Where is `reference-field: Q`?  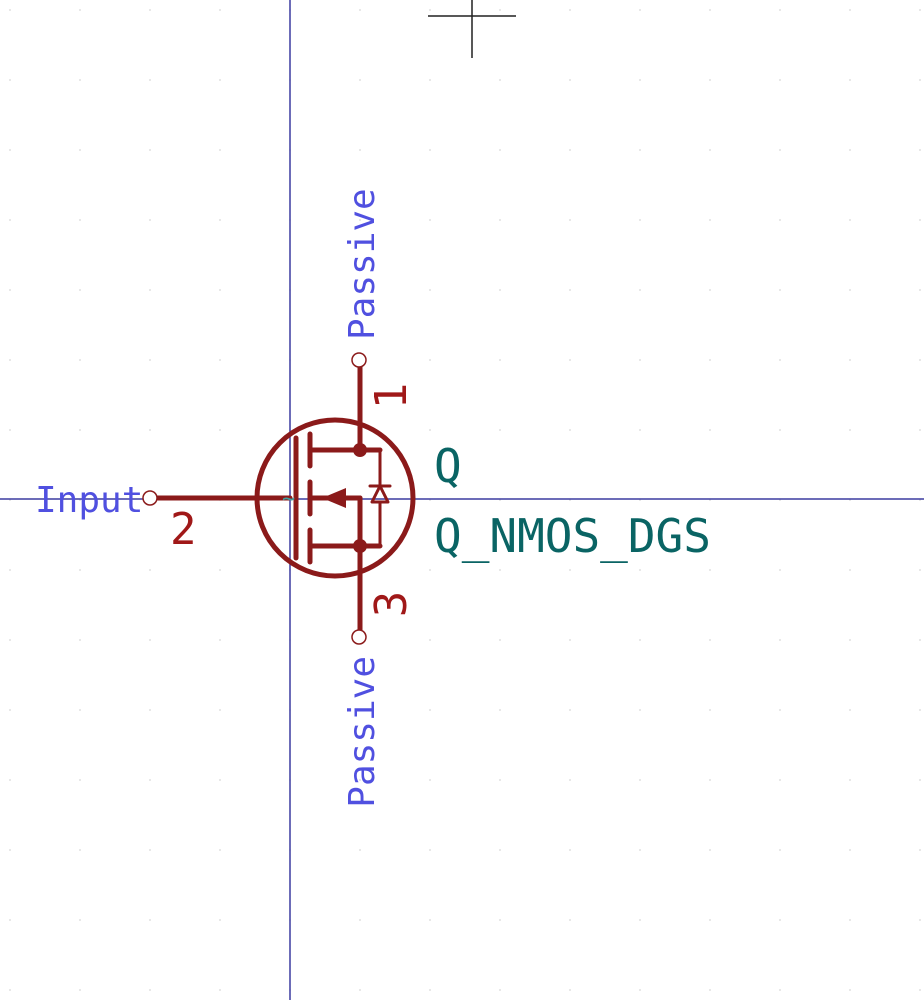 reference-field: Q is located at coordinates (448, 466).